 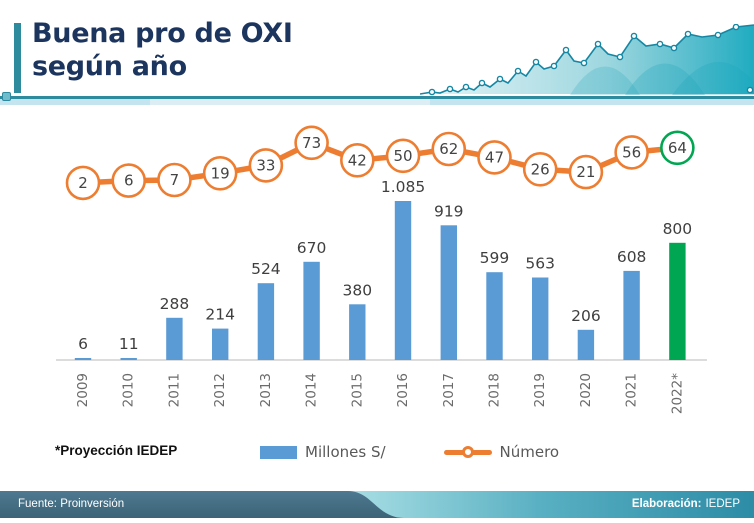 What do you see at coordinates (722, 504) in the screenshot?
I see `footer-elaboration-value: IEDEP` at bounding box center [722, 504].